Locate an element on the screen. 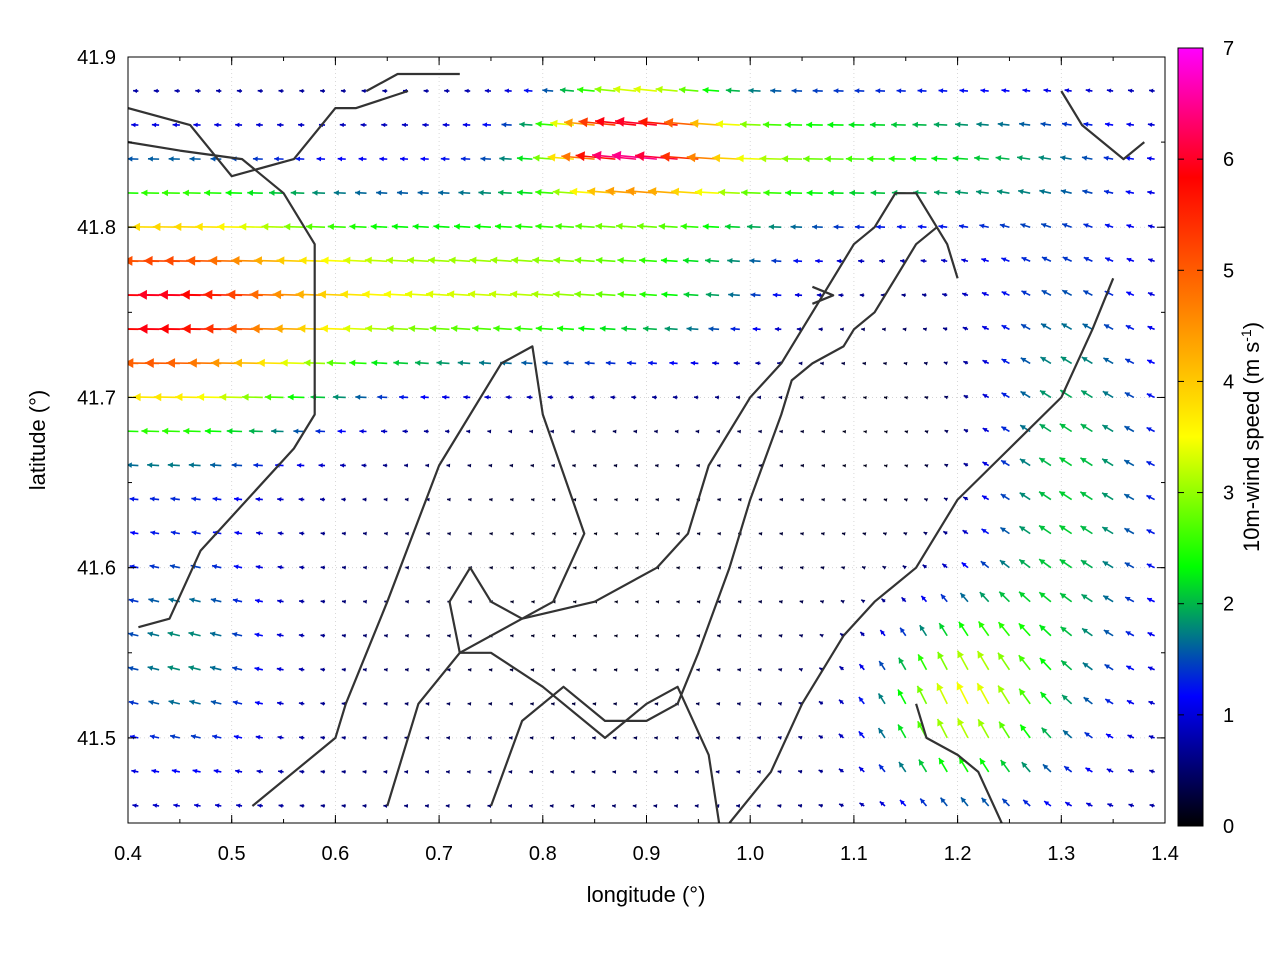 This screenshot has height=960, width=1280. x-tick-label: 1.3 is located at coordinates (1061, 854).